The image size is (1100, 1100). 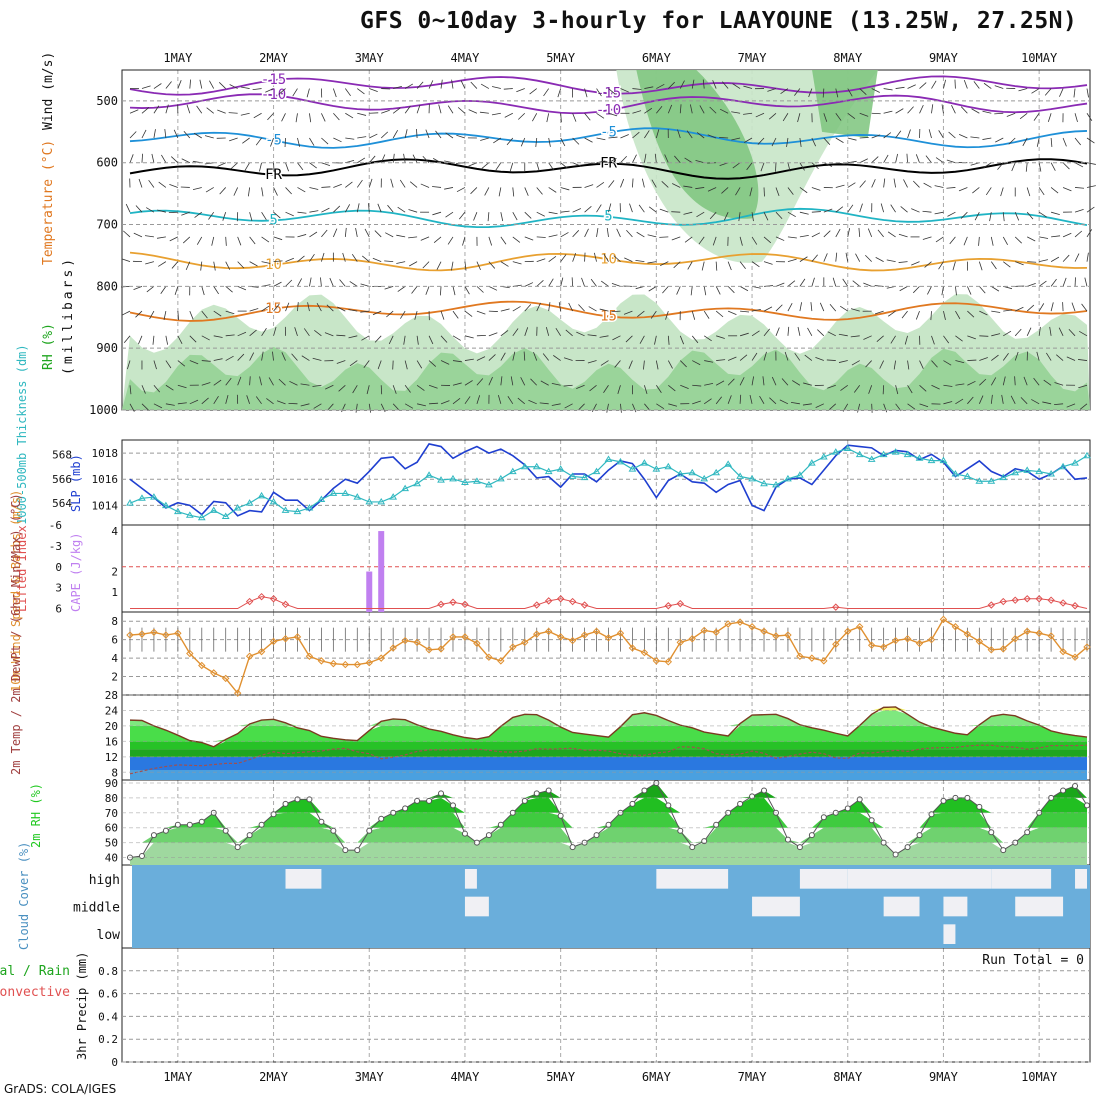 What do you see at coordinates (273, 175) in the screenshot?
I see `isotherm-label: FR` at bounding box center [273, 175].